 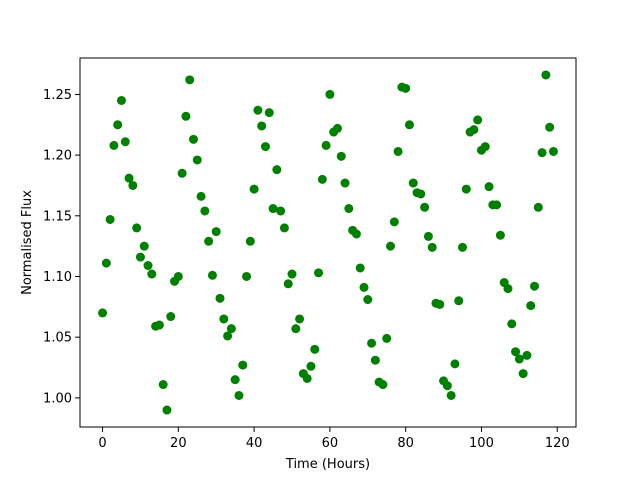 I want to click on y-tick-label: 1.20, so click(x=57, y=156).